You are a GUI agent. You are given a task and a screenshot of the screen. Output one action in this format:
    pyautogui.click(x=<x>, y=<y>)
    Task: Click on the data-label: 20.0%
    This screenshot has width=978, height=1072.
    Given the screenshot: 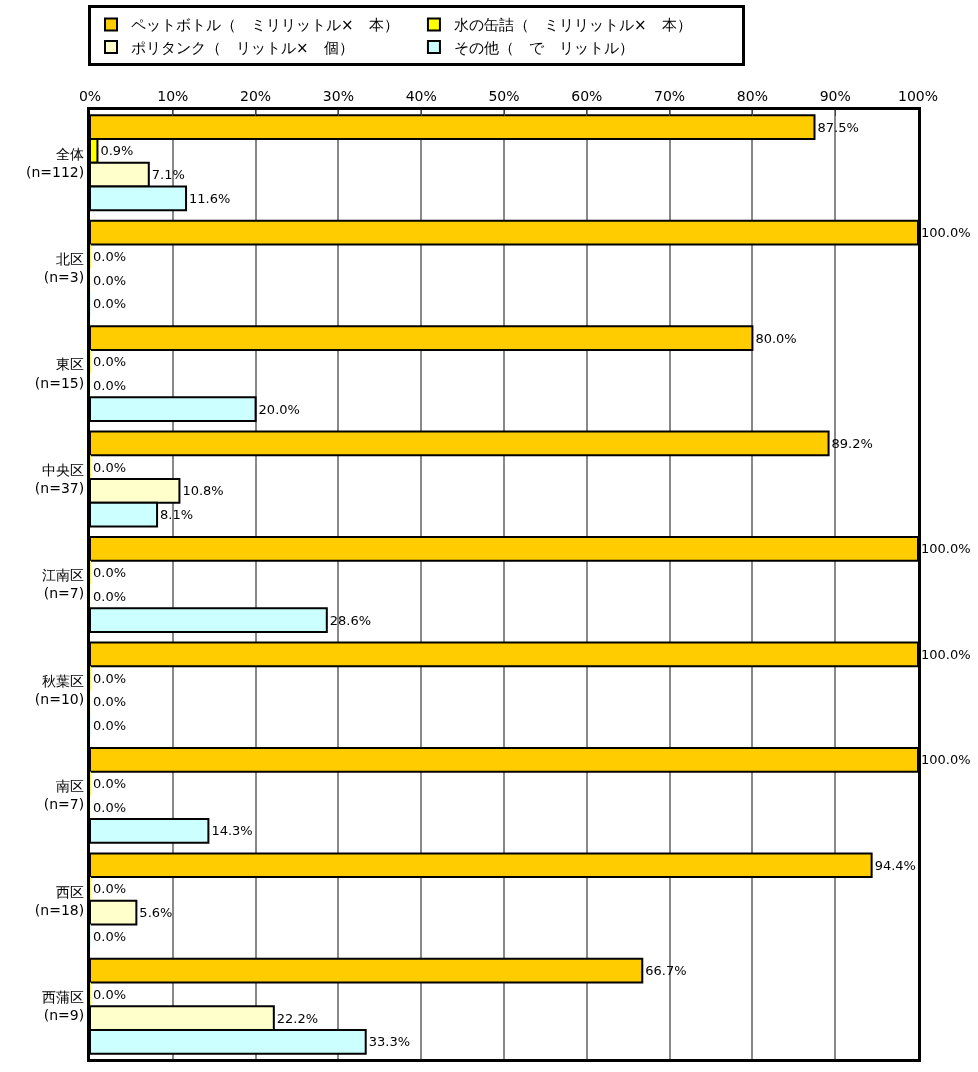 What is the action you would take?
    pyautogui.click(x=279, y=409)
    